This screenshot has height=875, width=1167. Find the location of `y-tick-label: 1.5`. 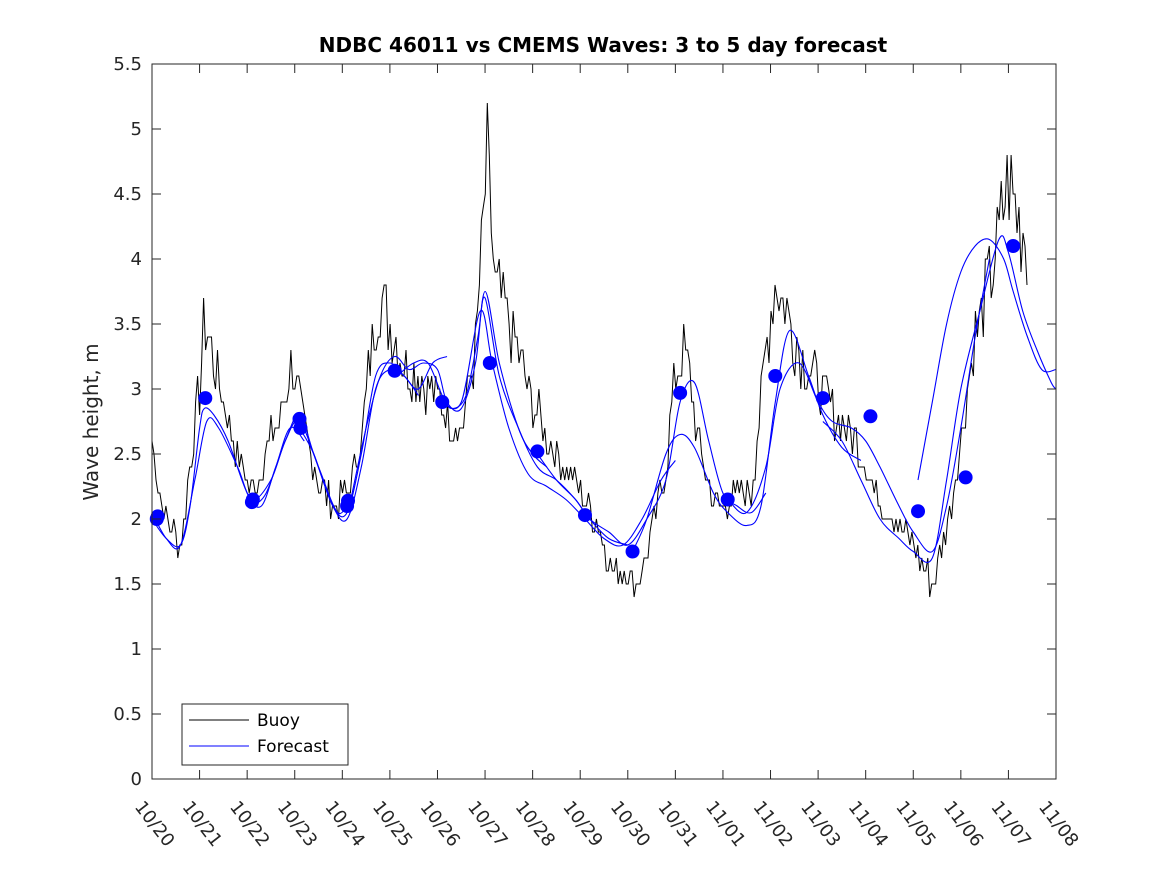

y-tick-label: 1.5 is located at coordinates (127, 584).